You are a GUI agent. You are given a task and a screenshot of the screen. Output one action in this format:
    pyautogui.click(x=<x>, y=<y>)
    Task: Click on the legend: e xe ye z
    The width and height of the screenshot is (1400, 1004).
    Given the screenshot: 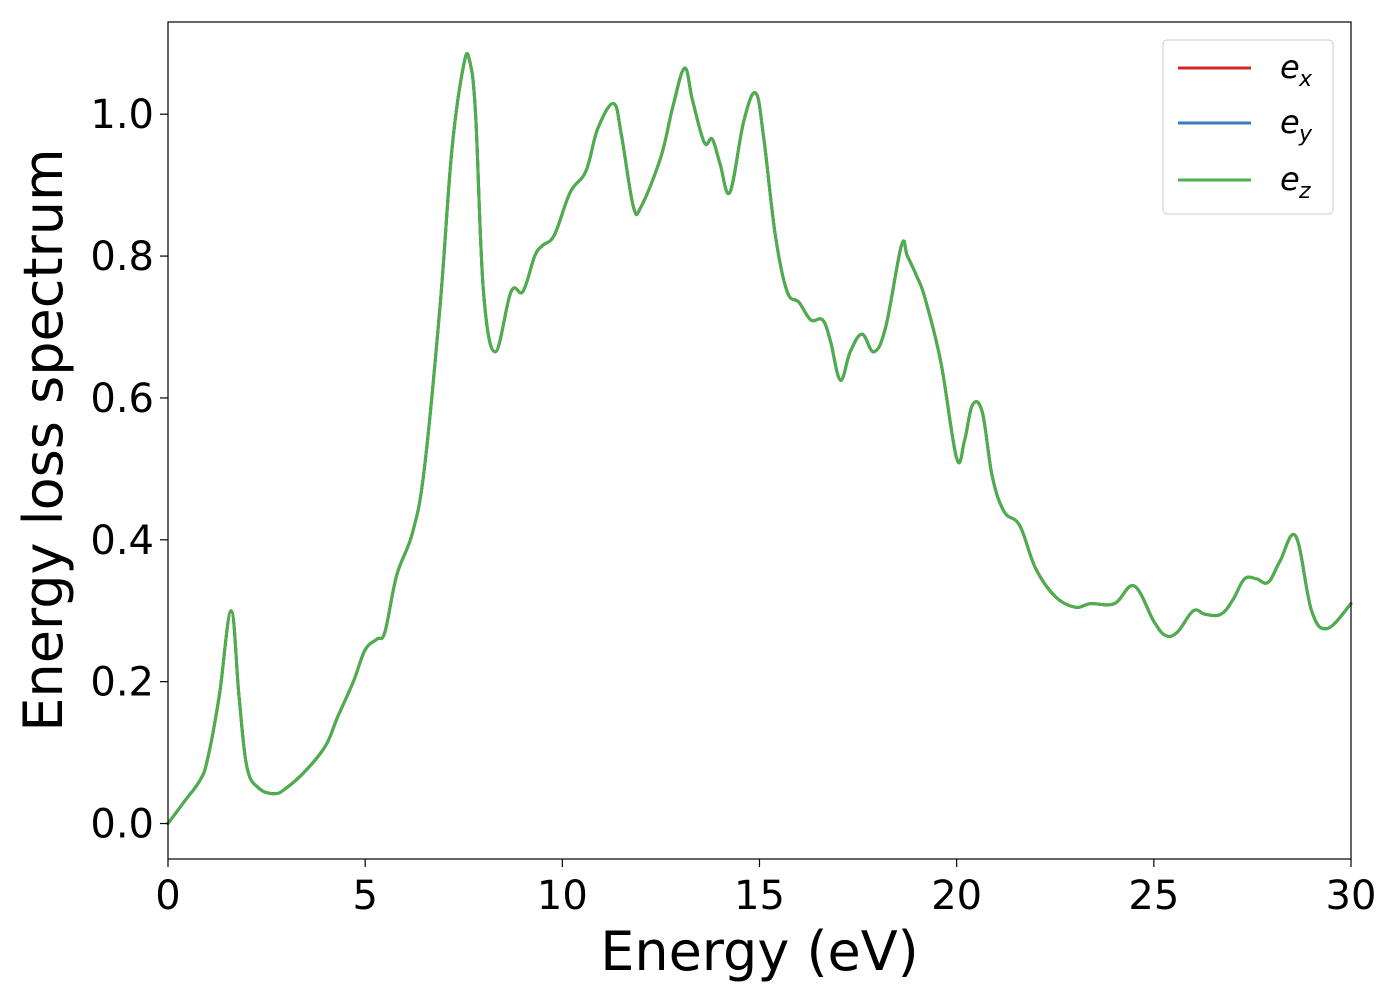 What is the action you would take?
    pyautogui.click(x=1248, y=127)
    